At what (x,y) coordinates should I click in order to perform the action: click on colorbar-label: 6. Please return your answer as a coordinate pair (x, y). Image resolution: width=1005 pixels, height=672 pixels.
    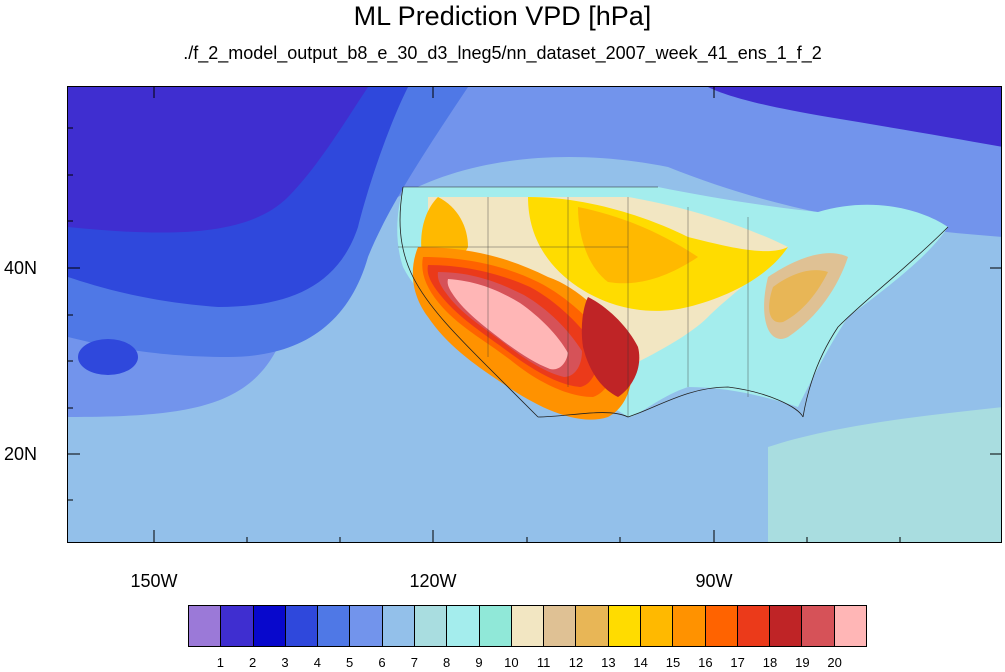
    Looking at the image, I should click on (382, 662).